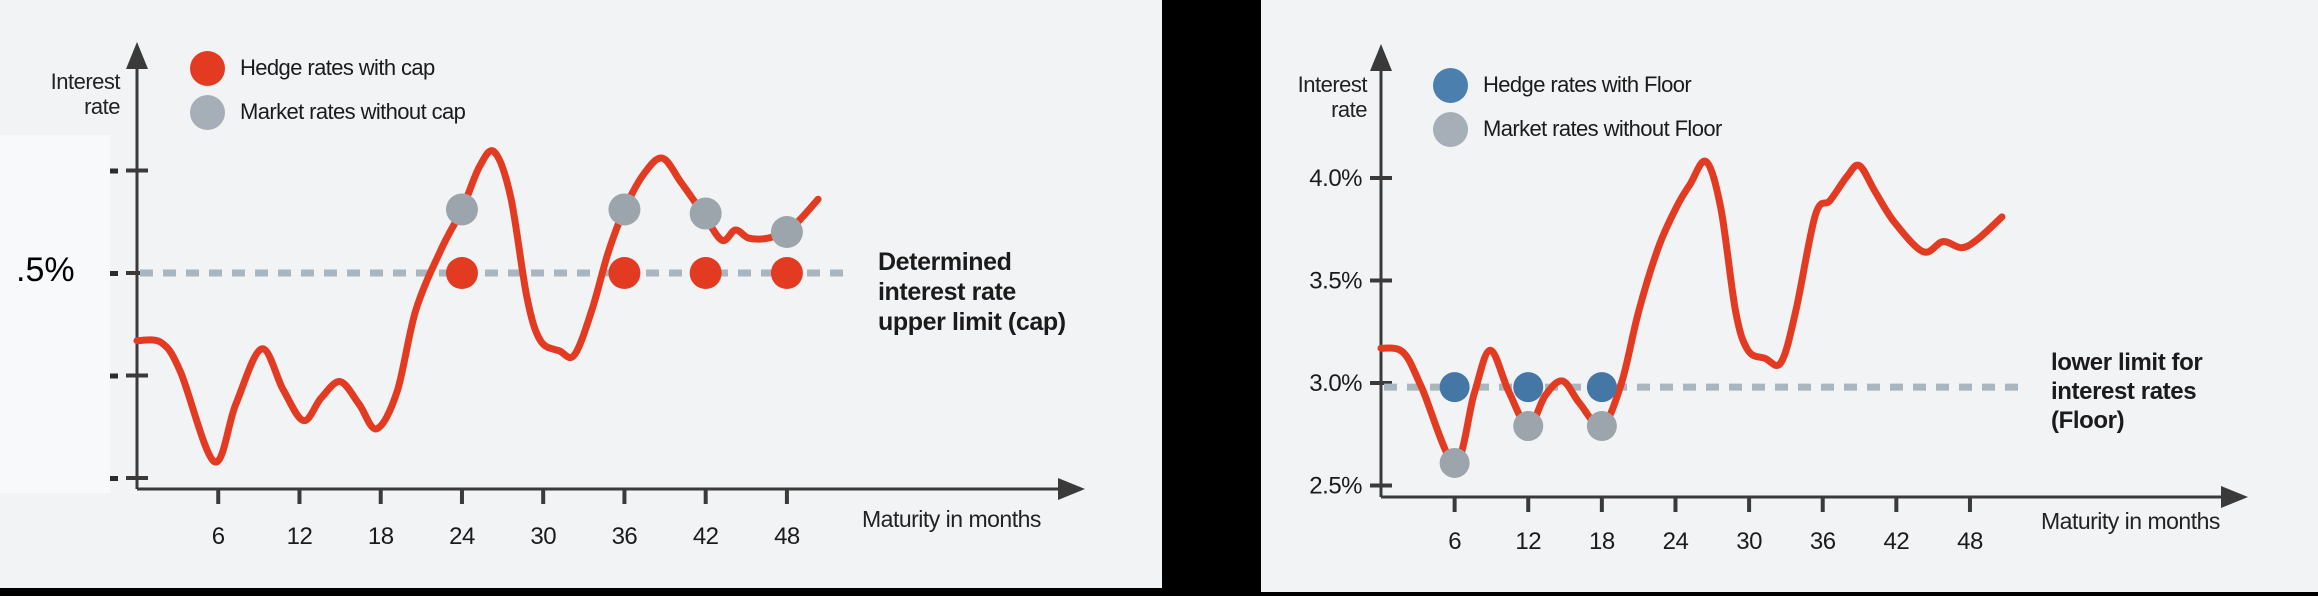 This screenshot has height=596, width=2318. Describe the element at coordinates (337, 67) in the screenshot. I see `legend-label: Hedge rates with cap` at that location.